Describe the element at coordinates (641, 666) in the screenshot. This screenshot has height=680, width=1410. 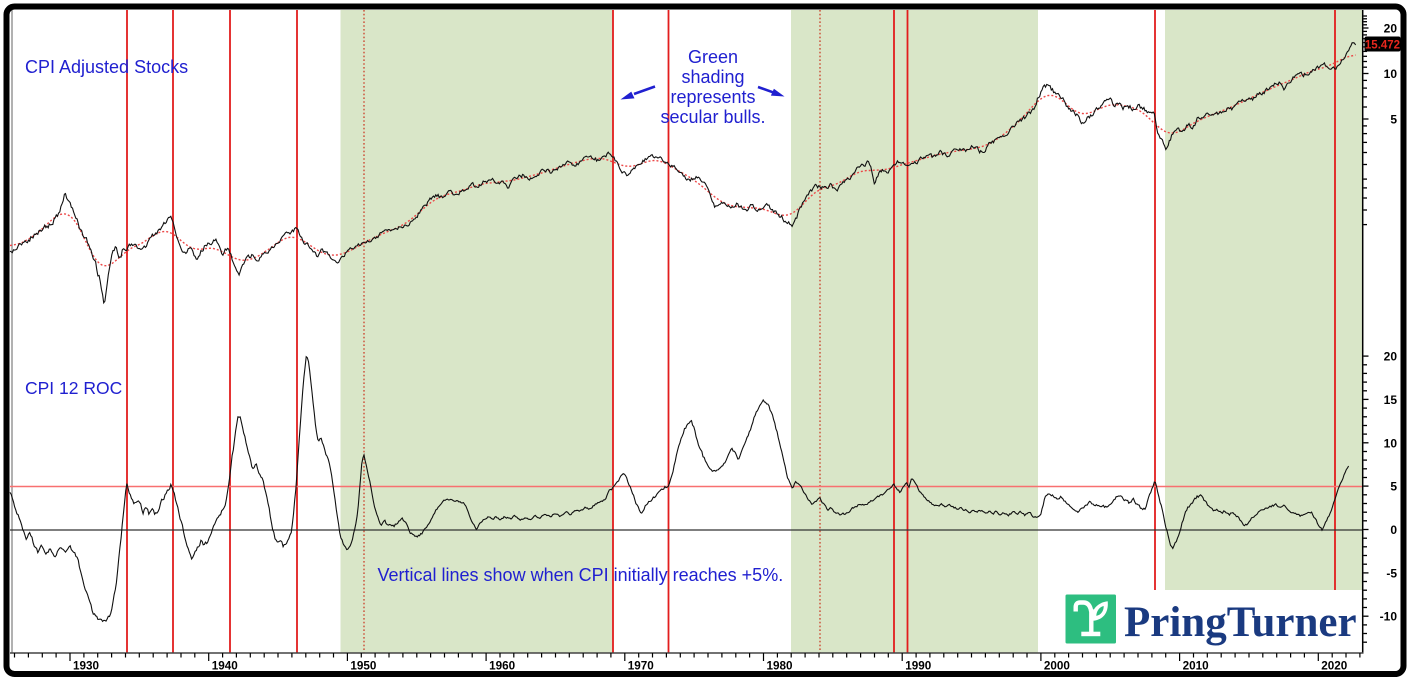
I see `svg-text: 1970` at that location.